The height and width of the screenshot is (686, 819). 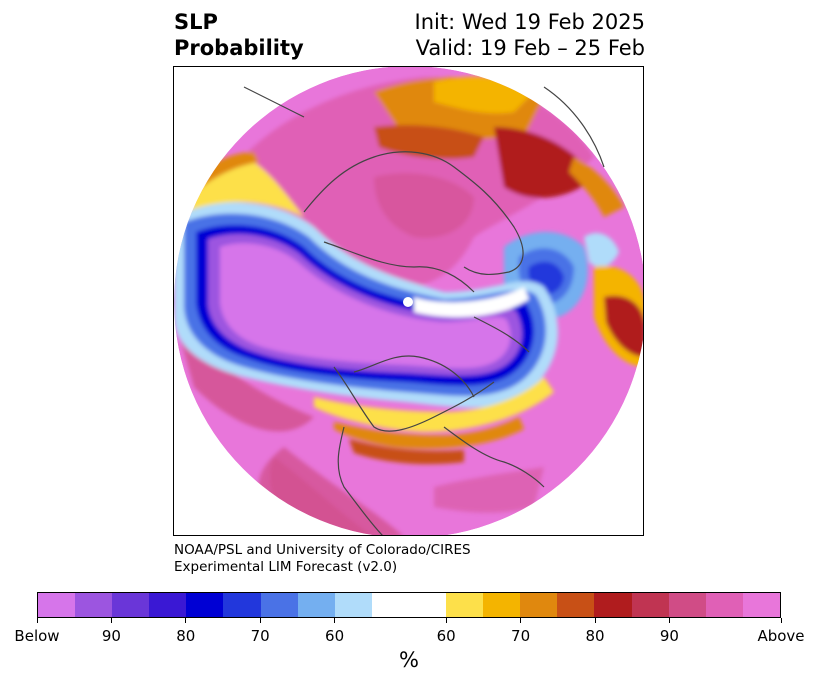 What do you see at coordinates (196, 22) in the screenshot?
I see `title-slp: SLP` at bounding box center [196, 22].